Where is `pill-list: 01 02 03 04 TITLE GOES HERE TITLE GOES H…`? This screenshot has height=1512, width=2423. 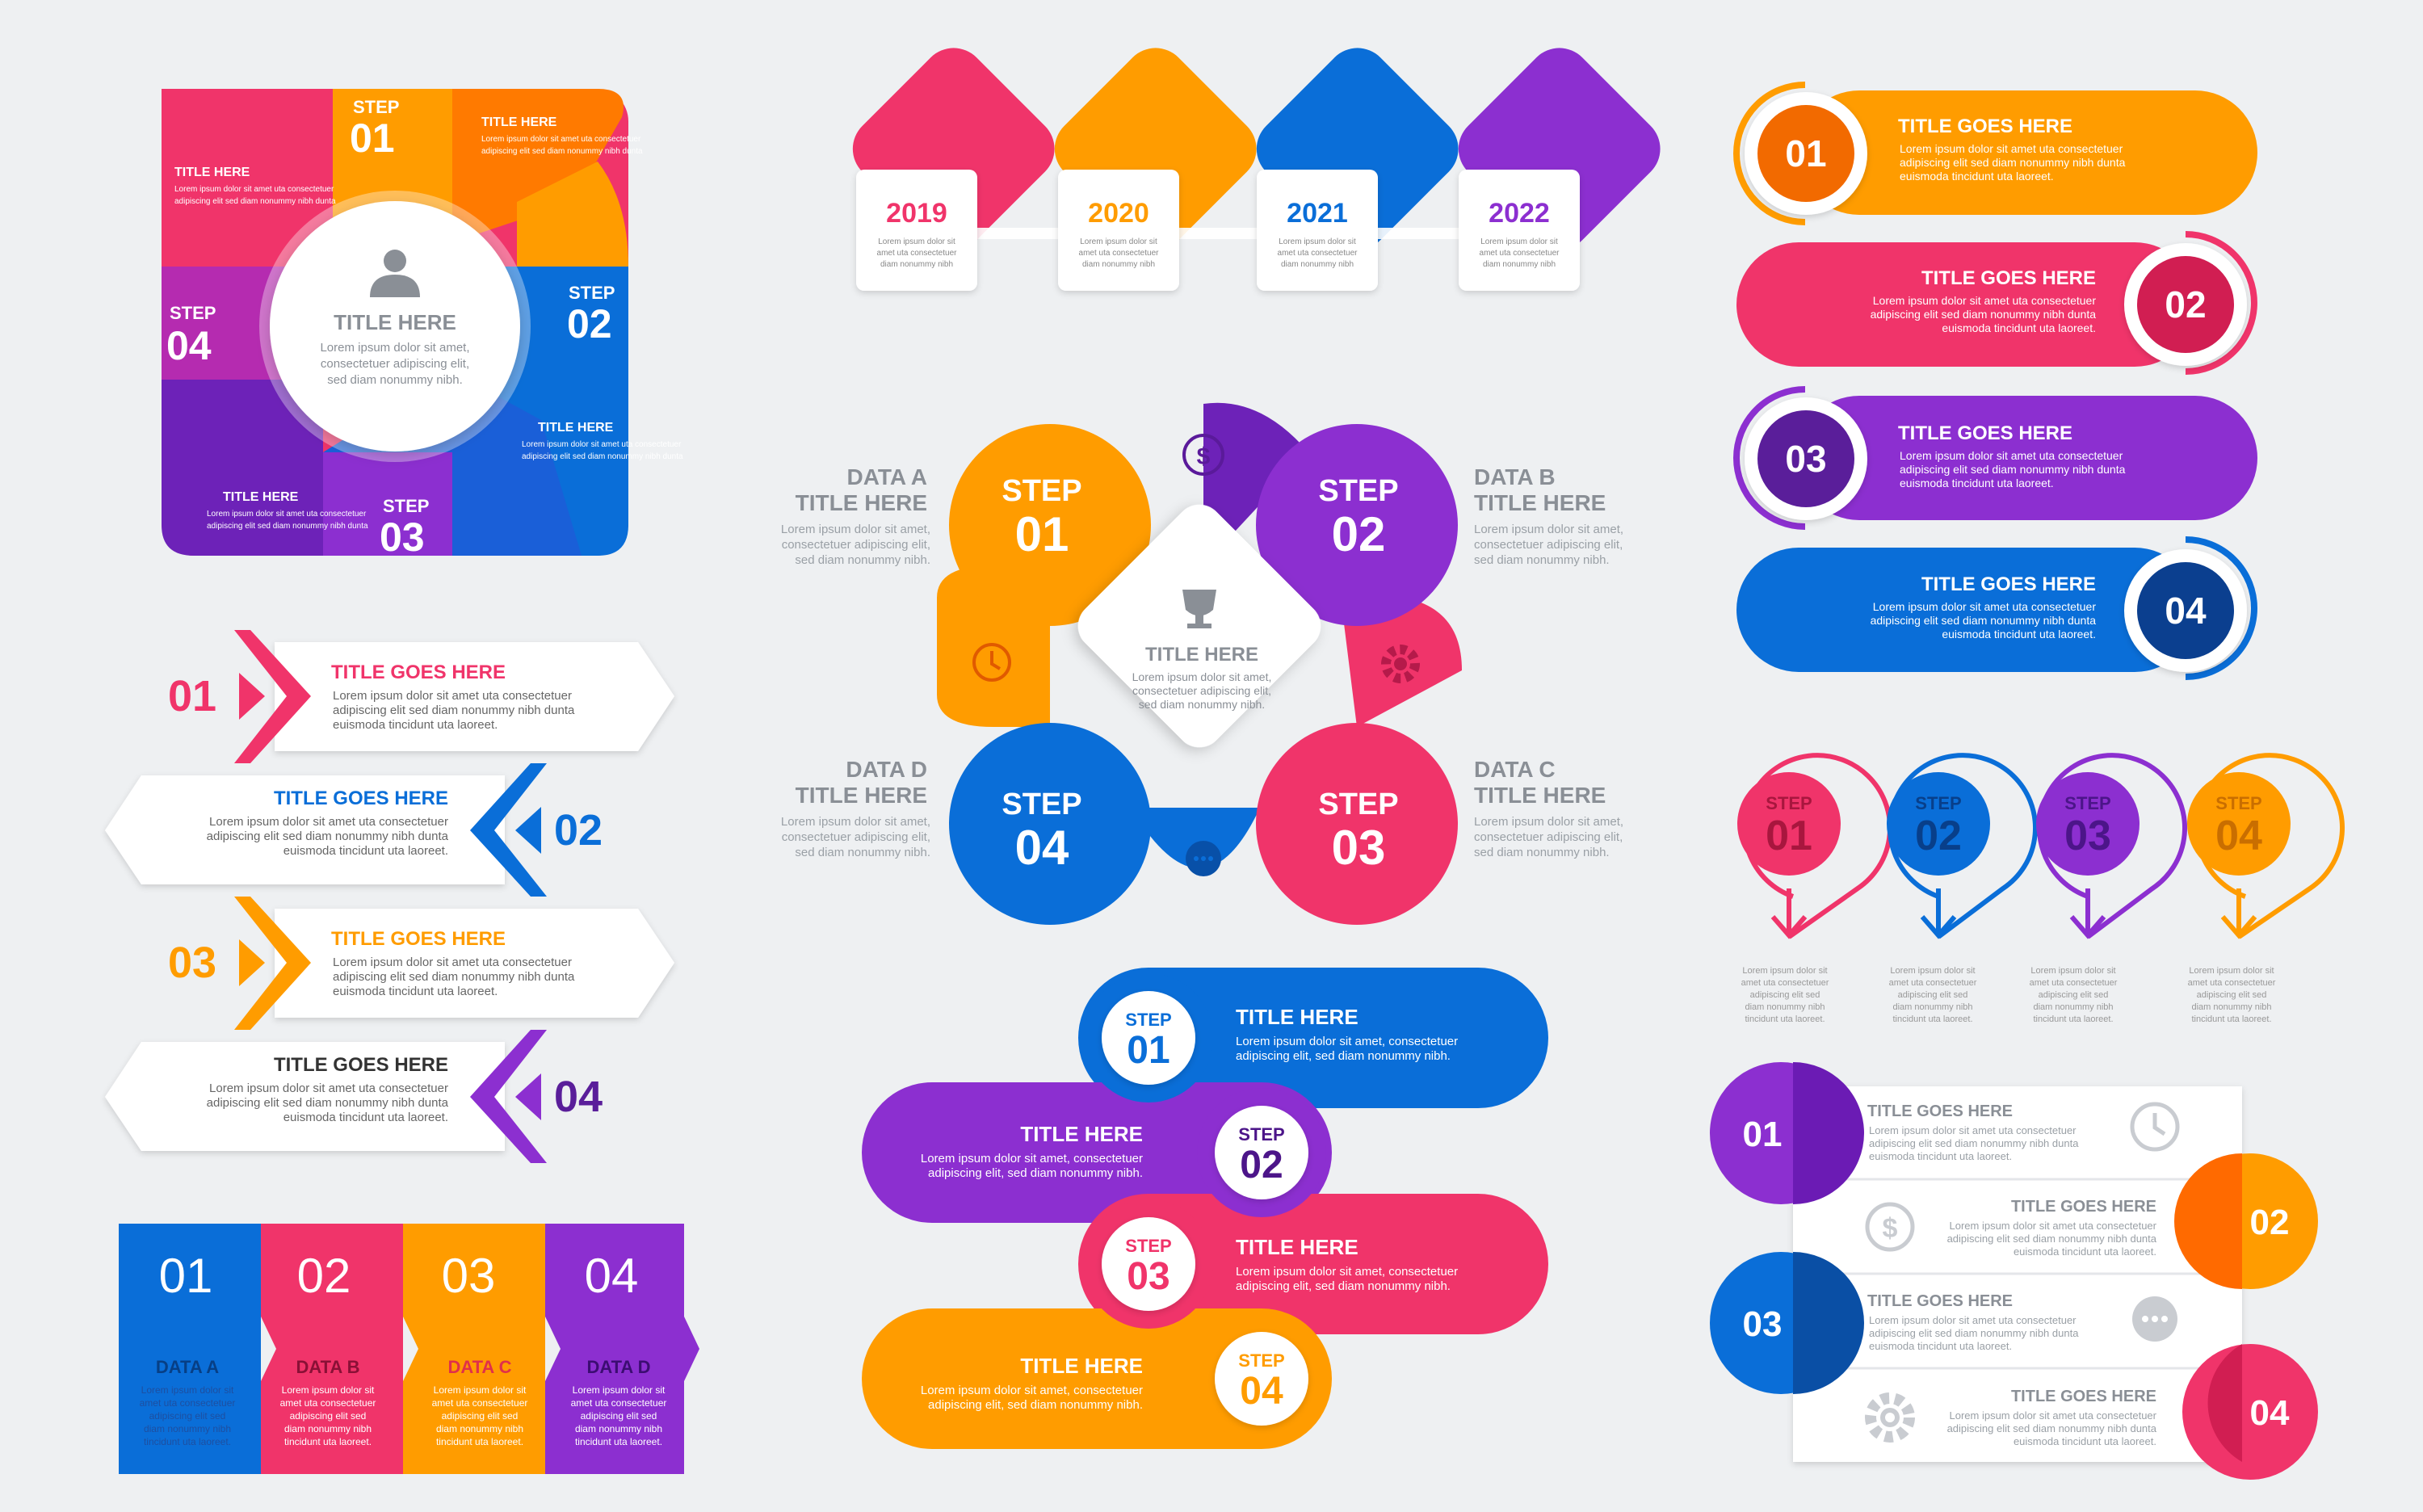 pill-list: 01 02 03 04 TITLE GOES HERE TITLE GOES H… is located at coordinates (1995, 381).